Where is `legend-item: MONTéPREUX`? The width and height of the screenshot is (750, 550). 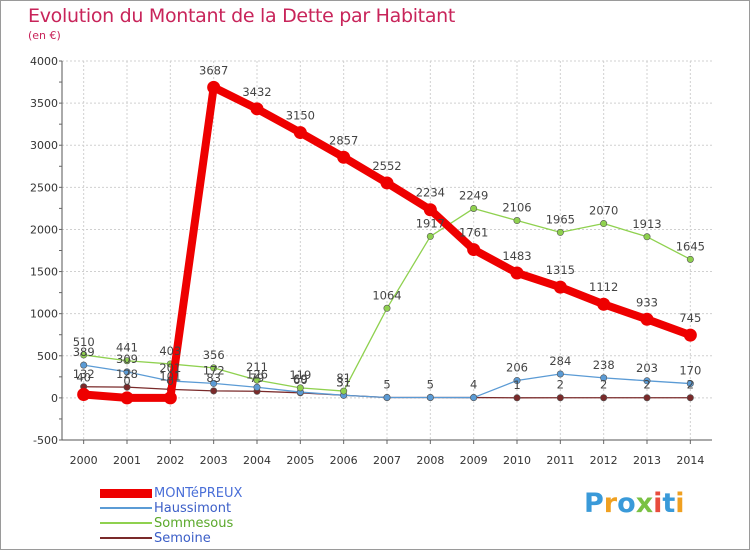
legend-item: MONTéPREUX is located at coordinates (171, 493).